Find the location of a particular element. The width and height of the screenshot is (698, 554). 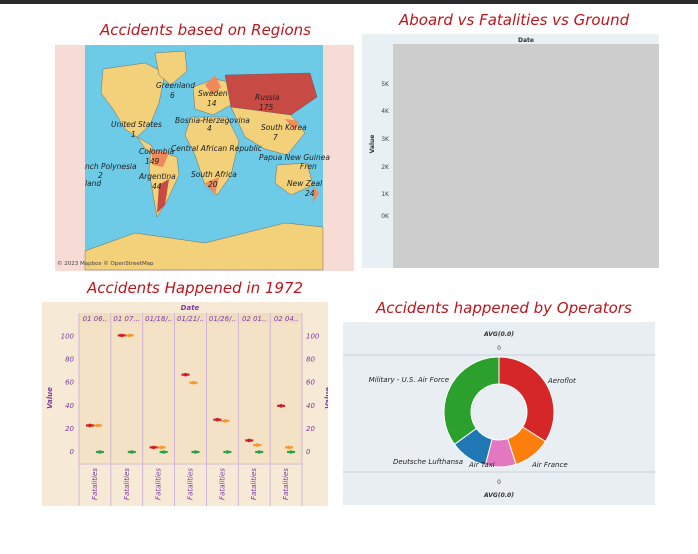

map-label-fren: Fren is located at coordinates (308, 166).